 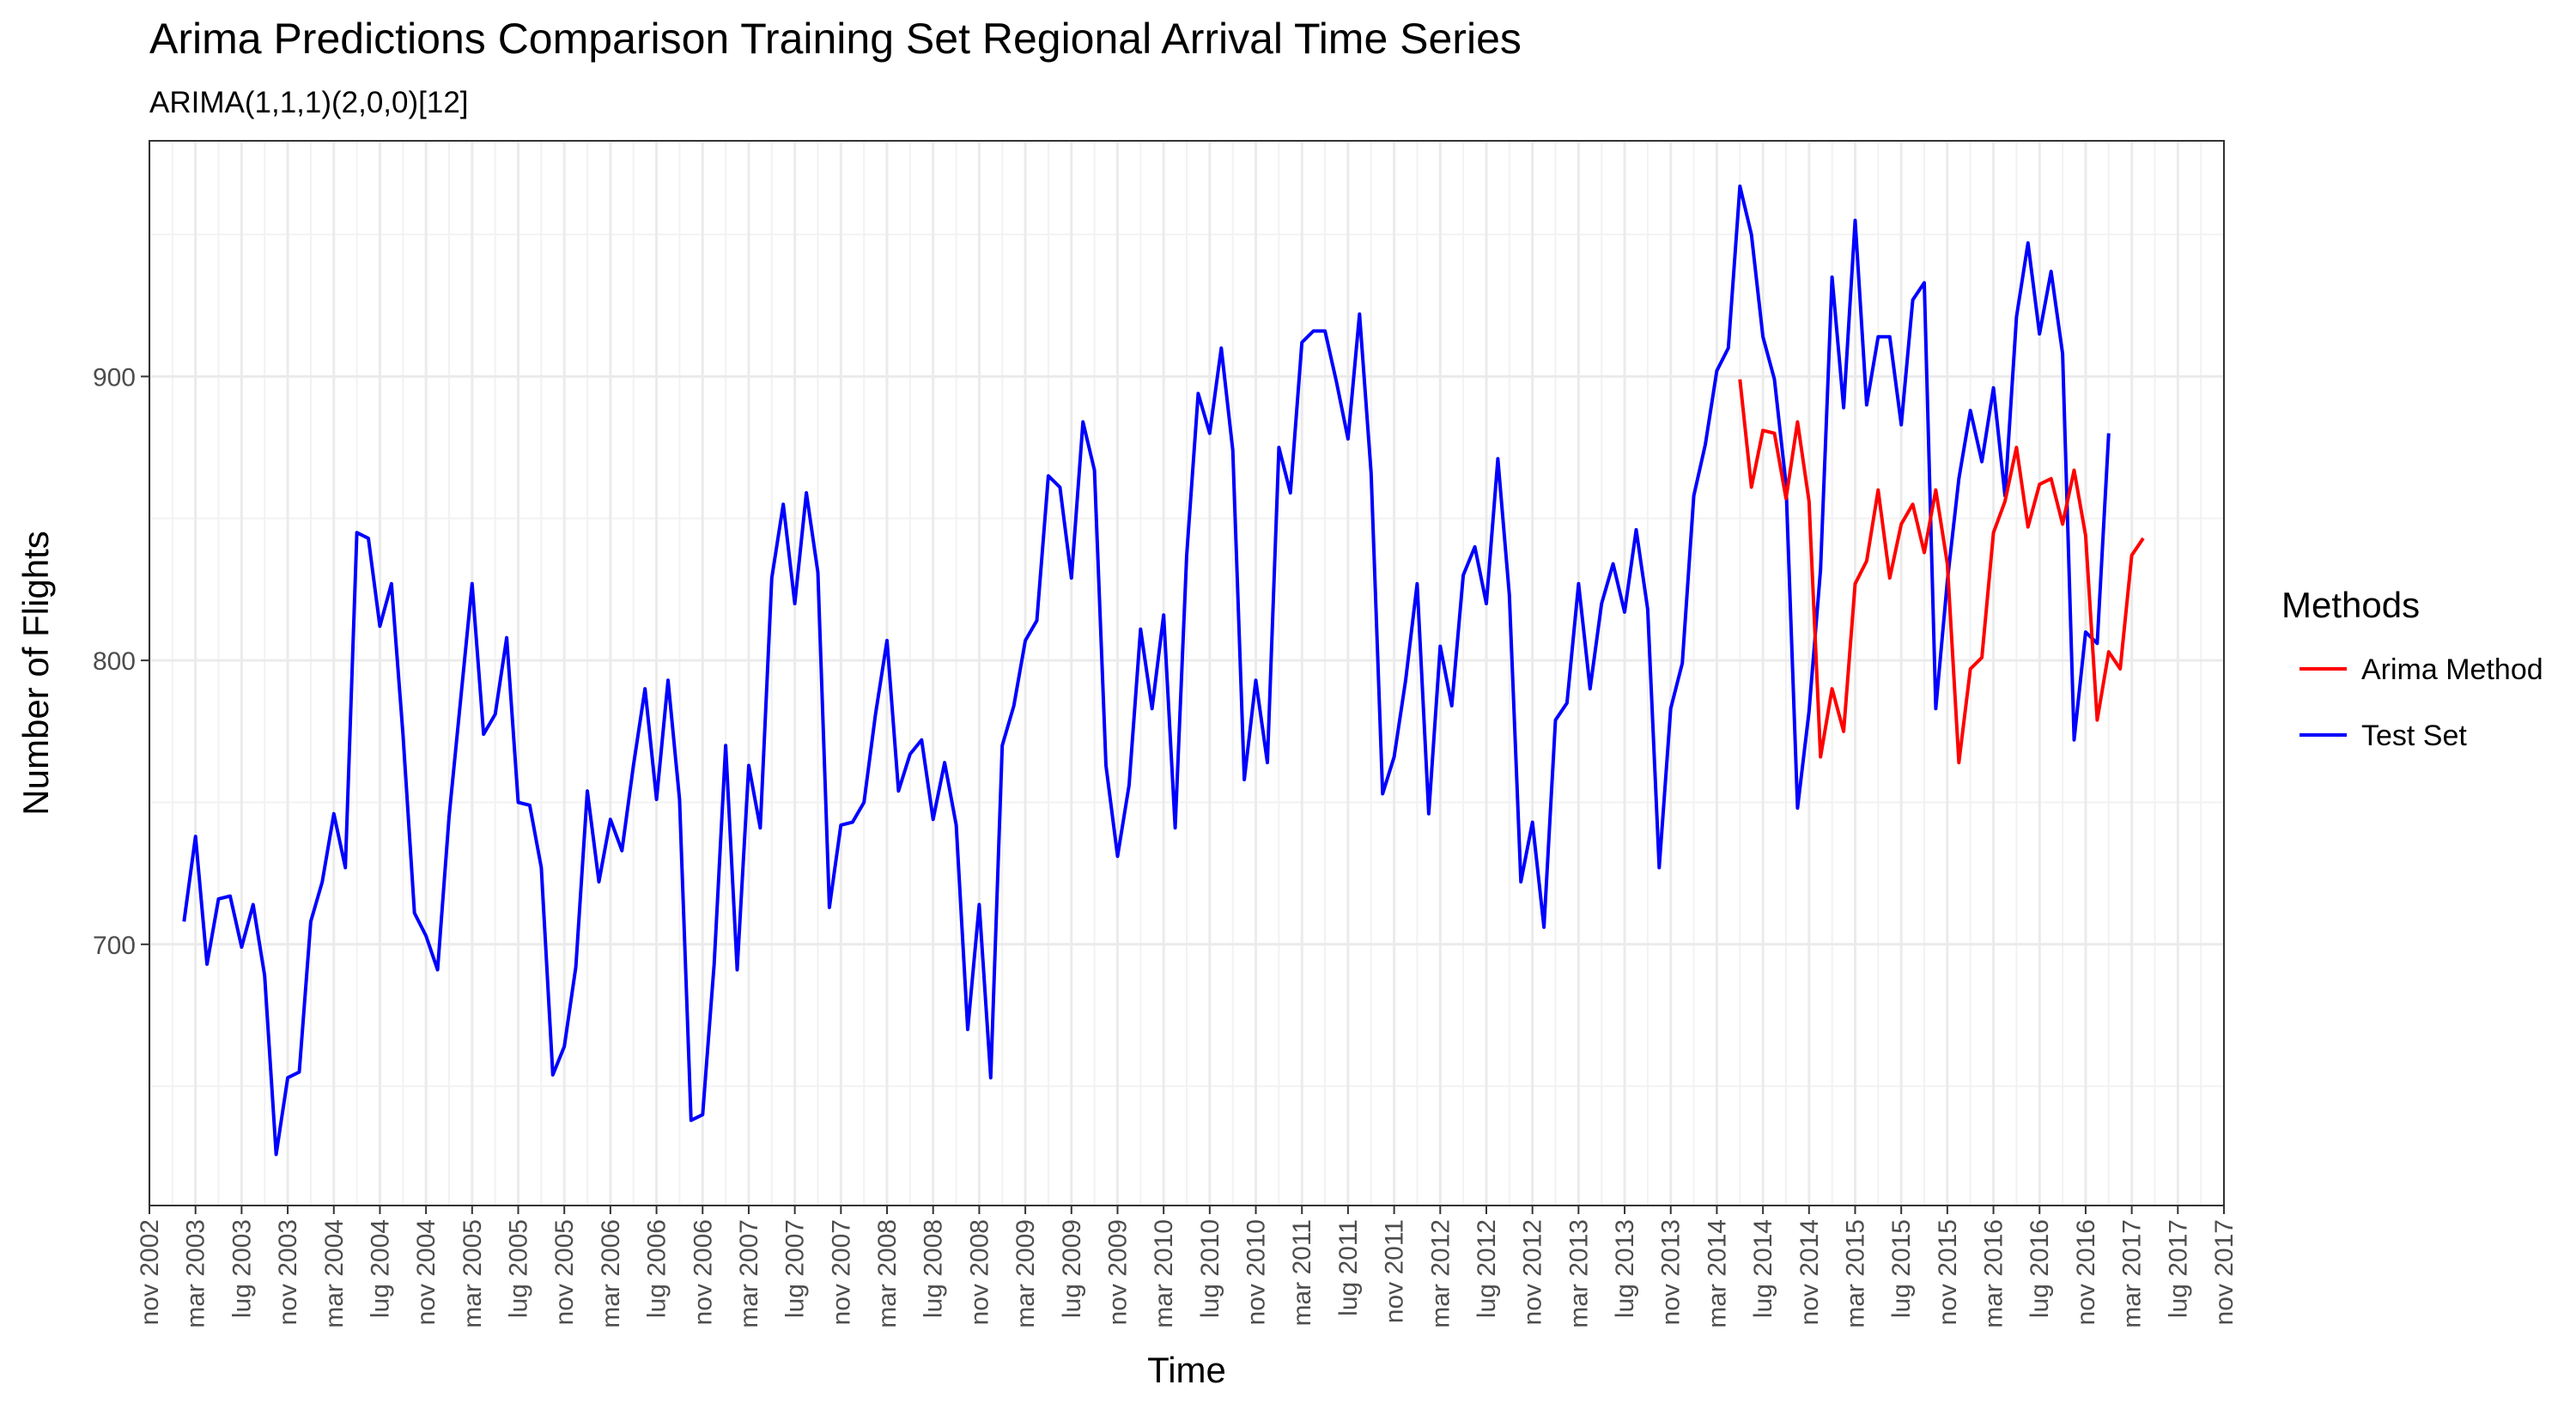 I want to click on x-tick-label: nov 2010, so click(x=1257, y=1272).